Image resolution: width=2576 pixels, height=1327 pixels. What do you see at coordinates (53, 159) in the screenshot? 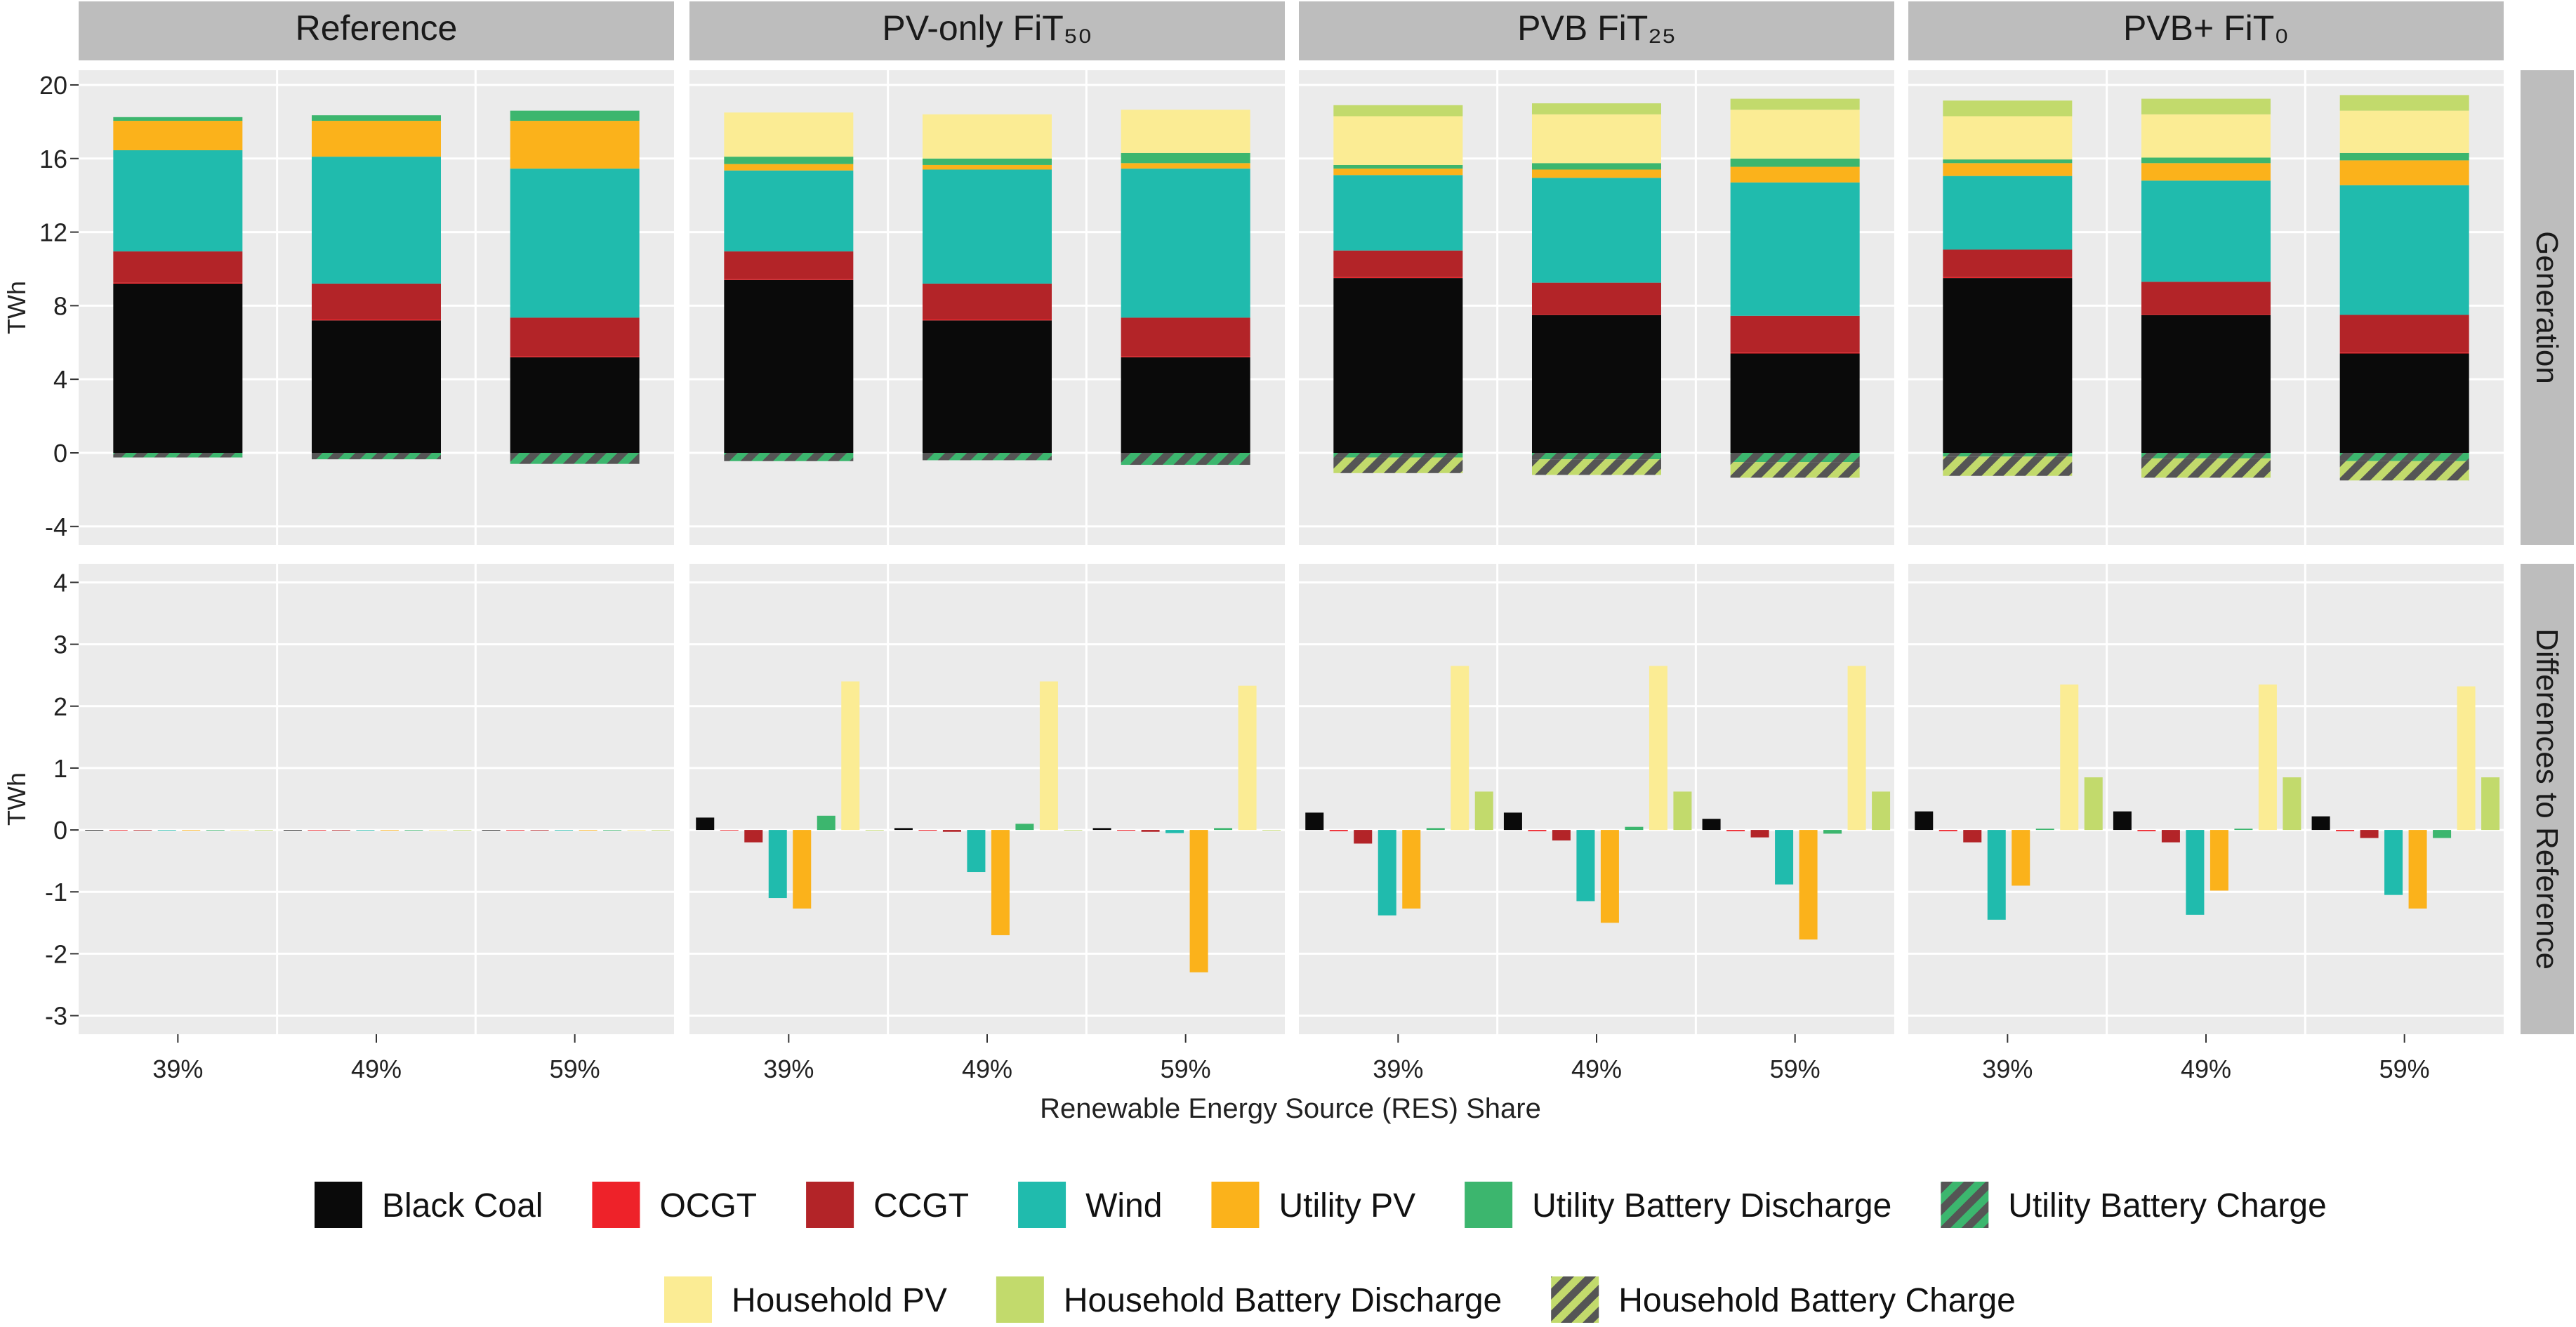
I see `y-tick-label: 16` at bounding box center [53, 159].